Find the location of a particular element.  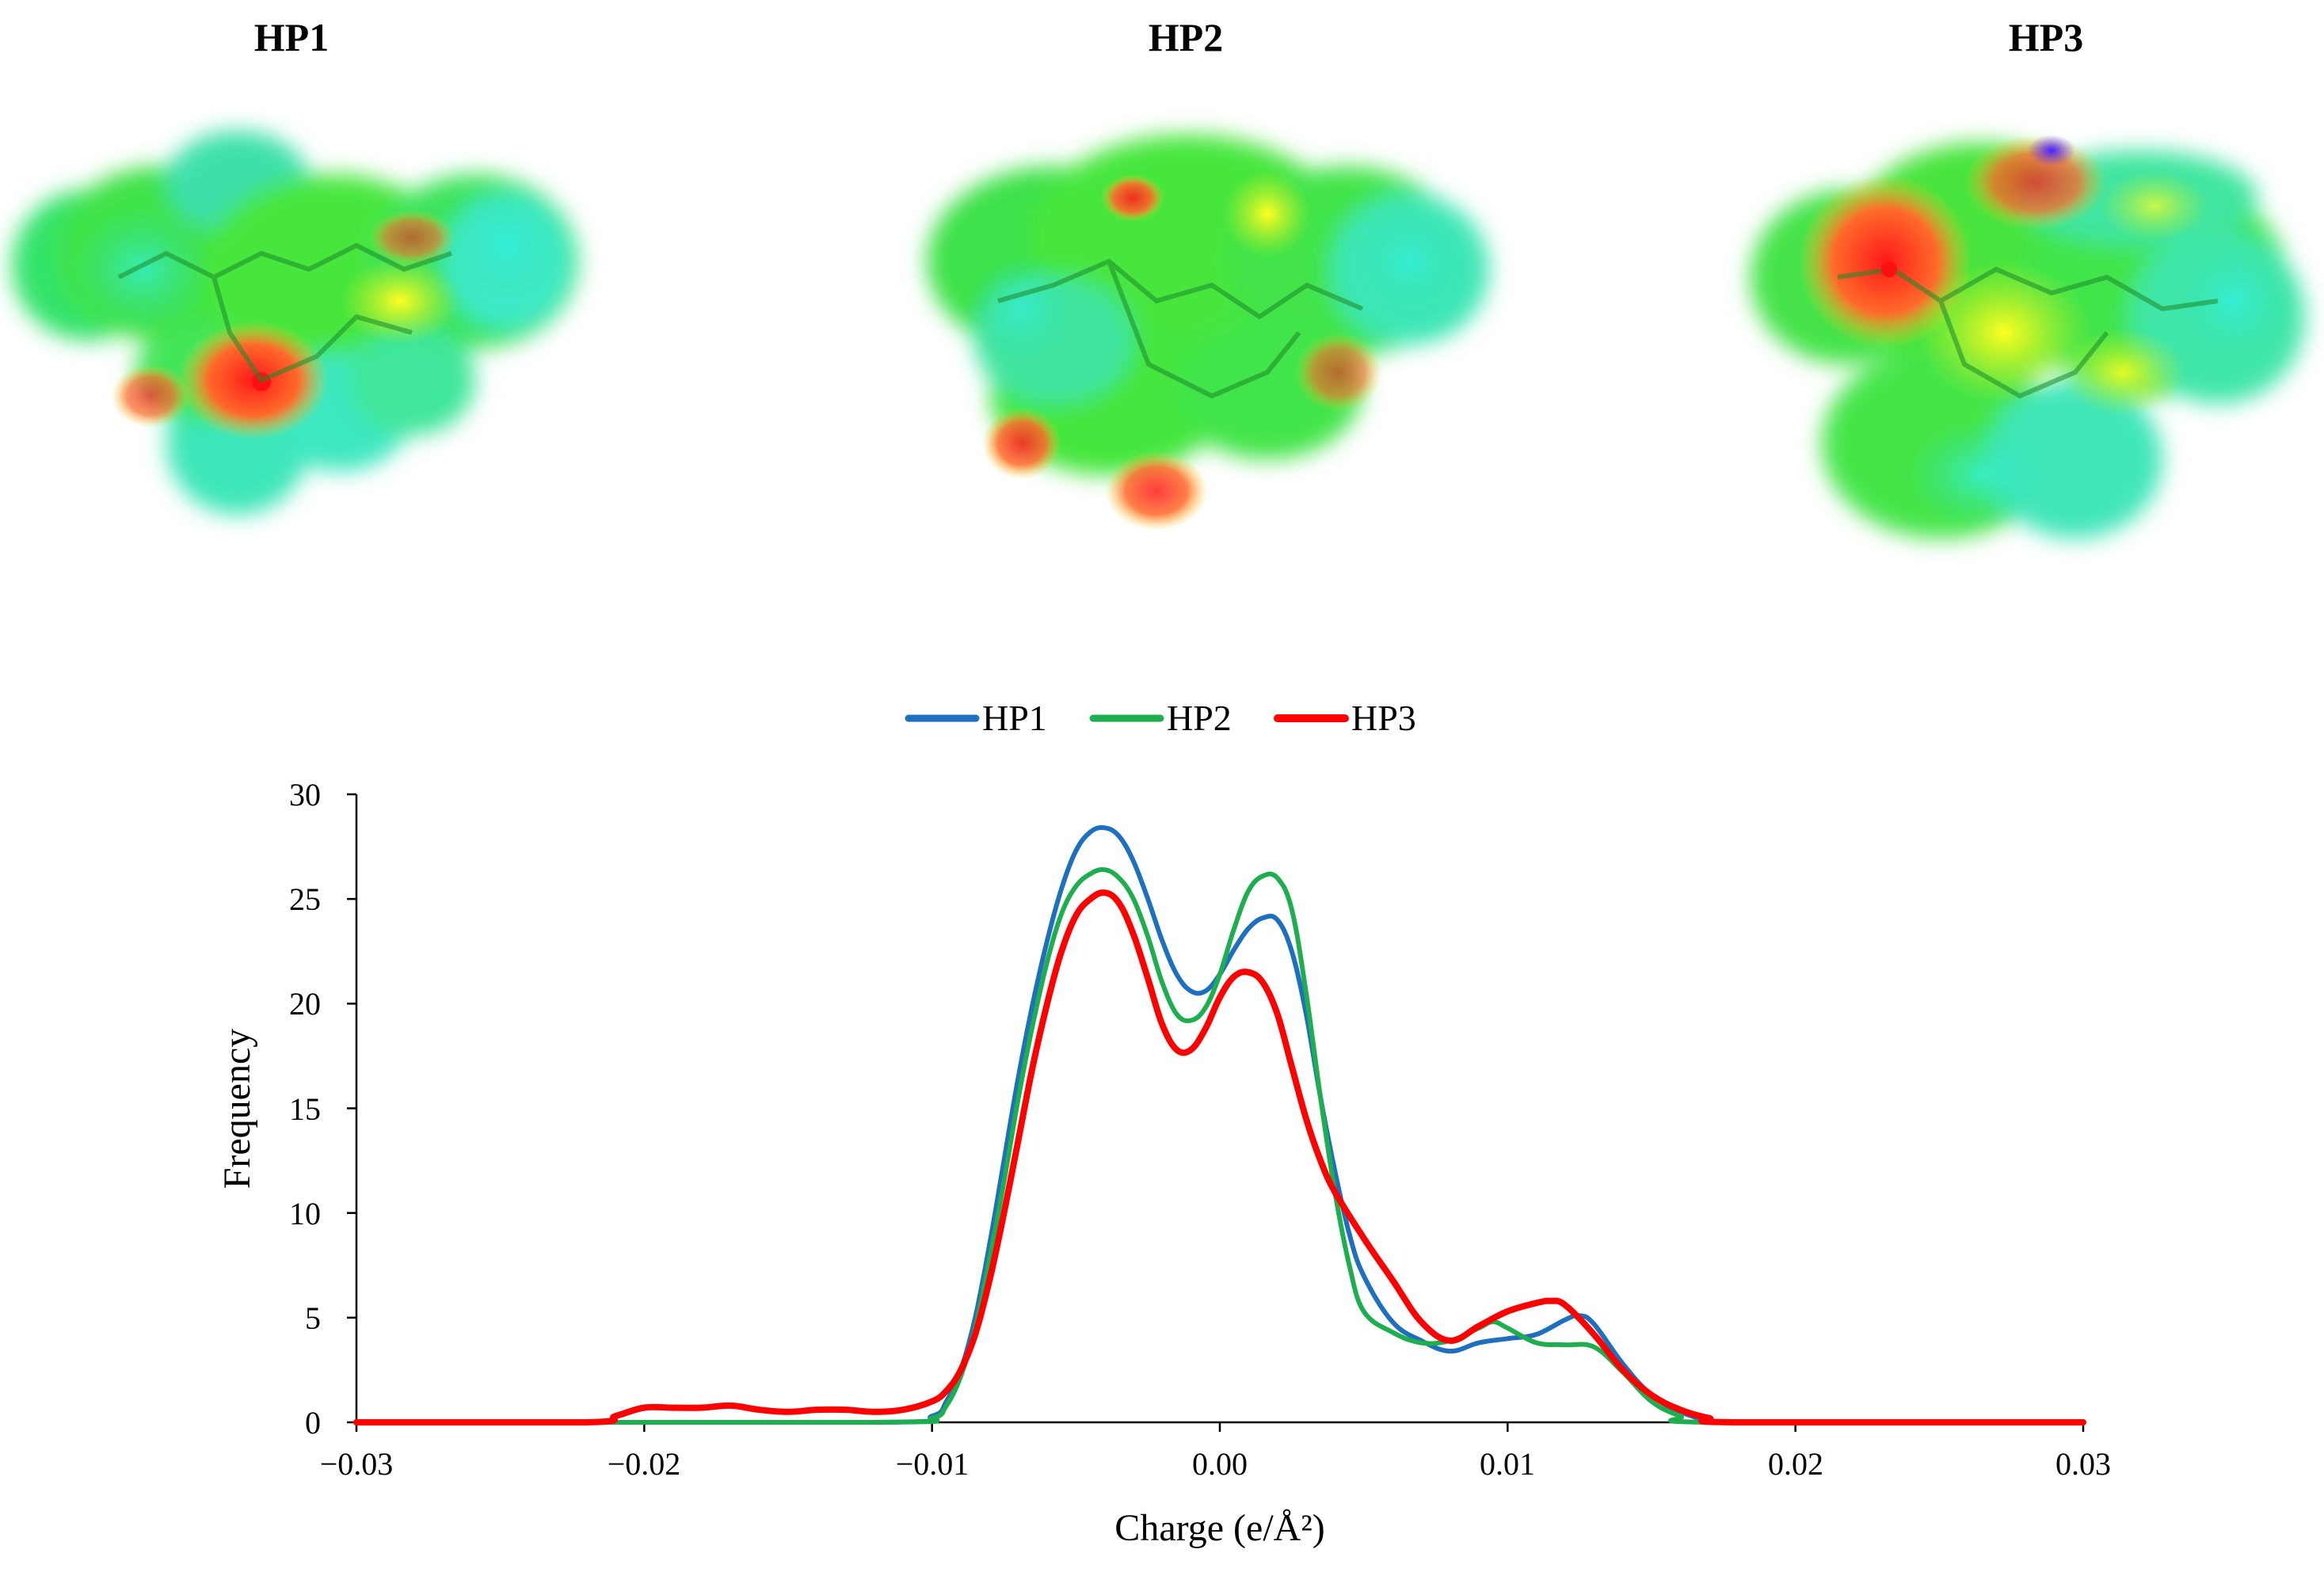

y-tick-label: 25 is located at coordinates (305, 899).